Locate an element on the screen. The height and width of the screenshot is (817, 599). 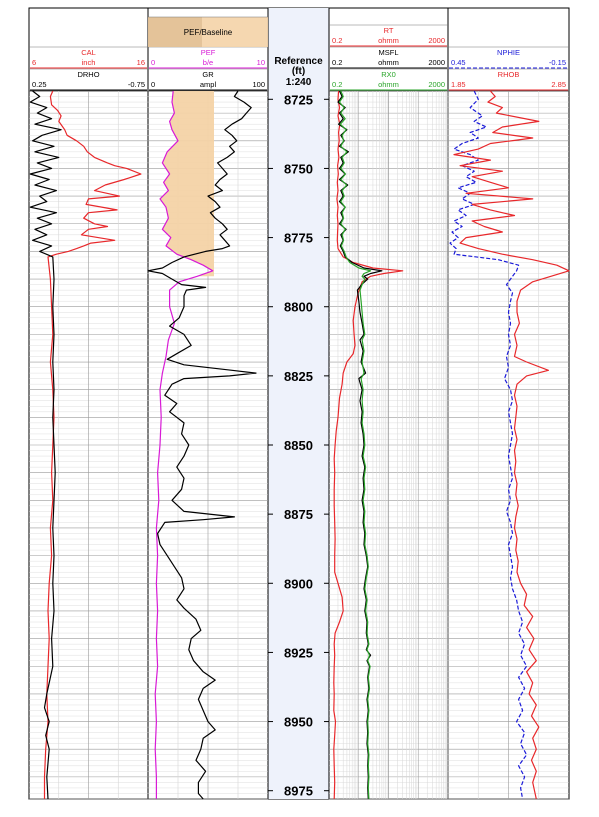
track-header-name: CAL is located at coordinates (88, 52).